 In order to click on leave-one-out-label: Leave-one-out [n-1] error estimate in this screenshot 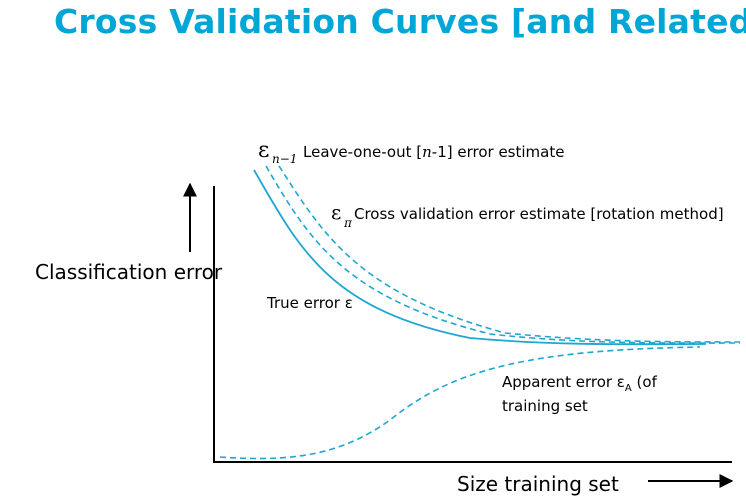, I will do `click(433, 152)`.